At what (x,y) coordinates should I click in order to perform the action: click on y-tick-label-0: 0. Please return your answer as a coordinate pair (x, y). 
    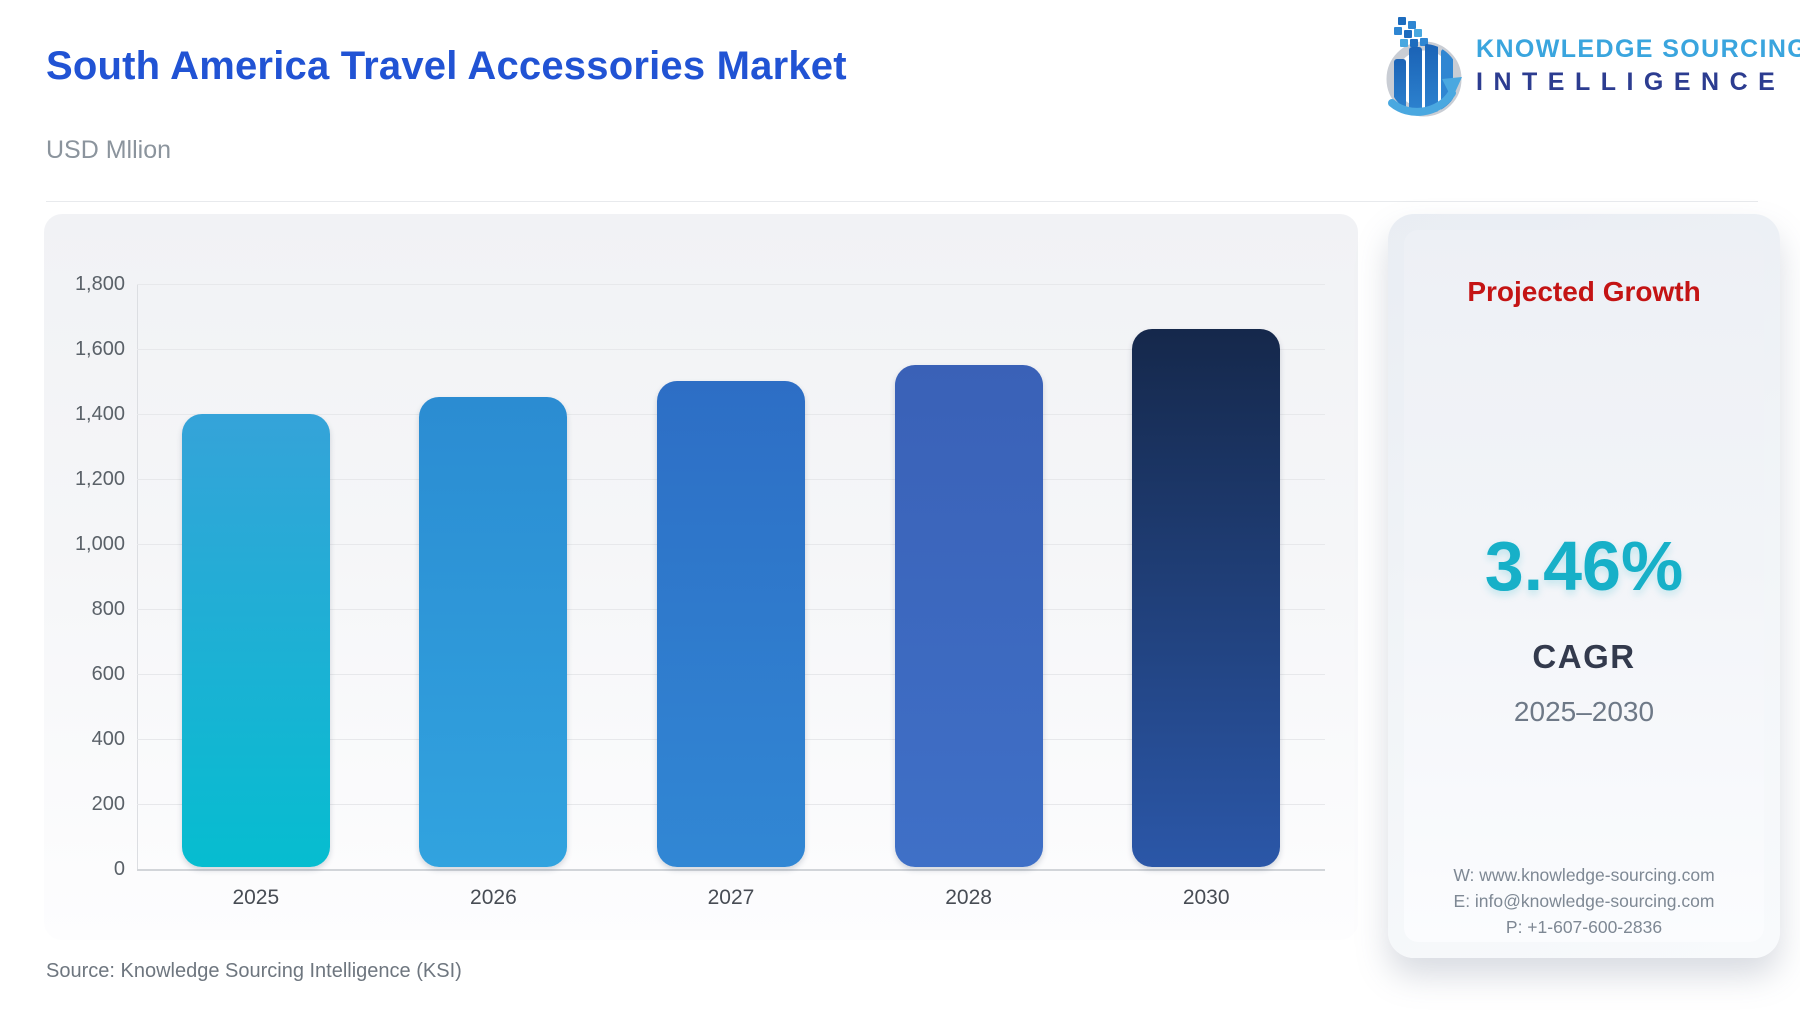
    Looking at the image, I should click on (119, 869).